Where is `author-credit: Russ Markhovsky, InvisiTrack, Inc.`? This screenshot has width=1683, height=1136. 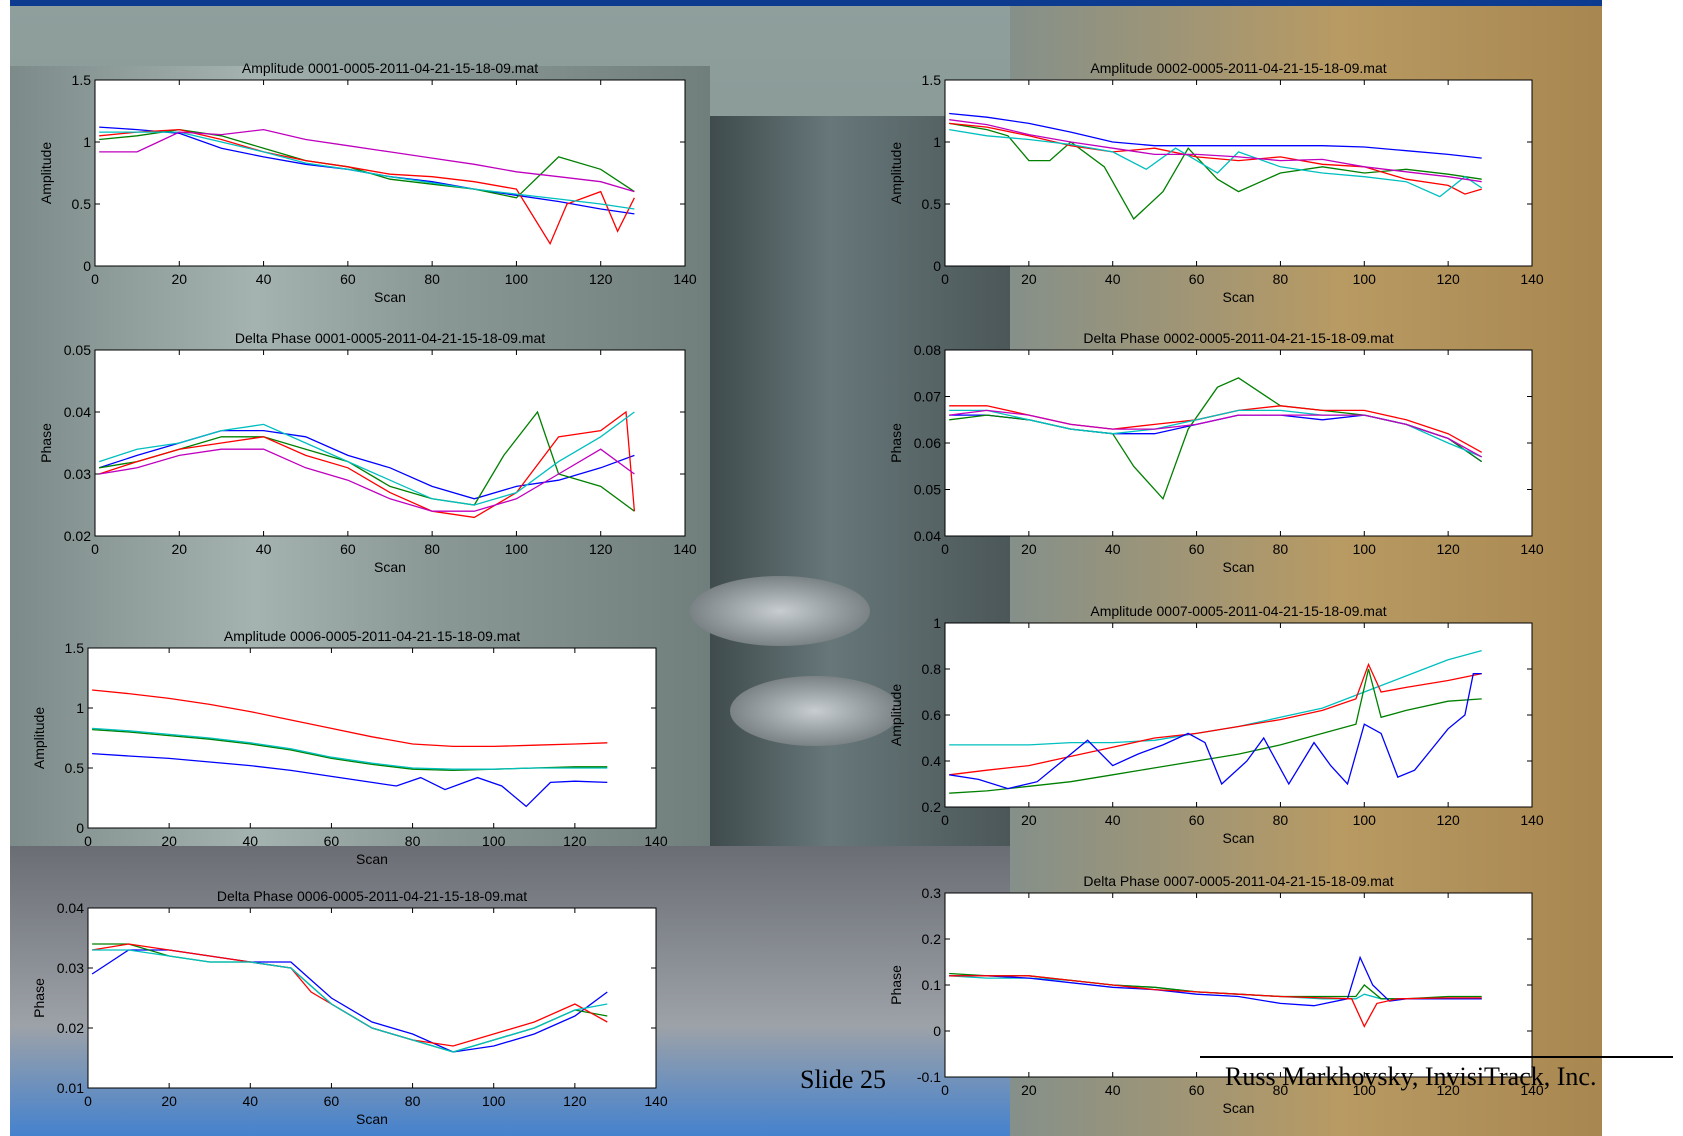 author-credit: Russ Markhovsky, InvisiTrack, Inc. is located at coordinates (1411, 1076).